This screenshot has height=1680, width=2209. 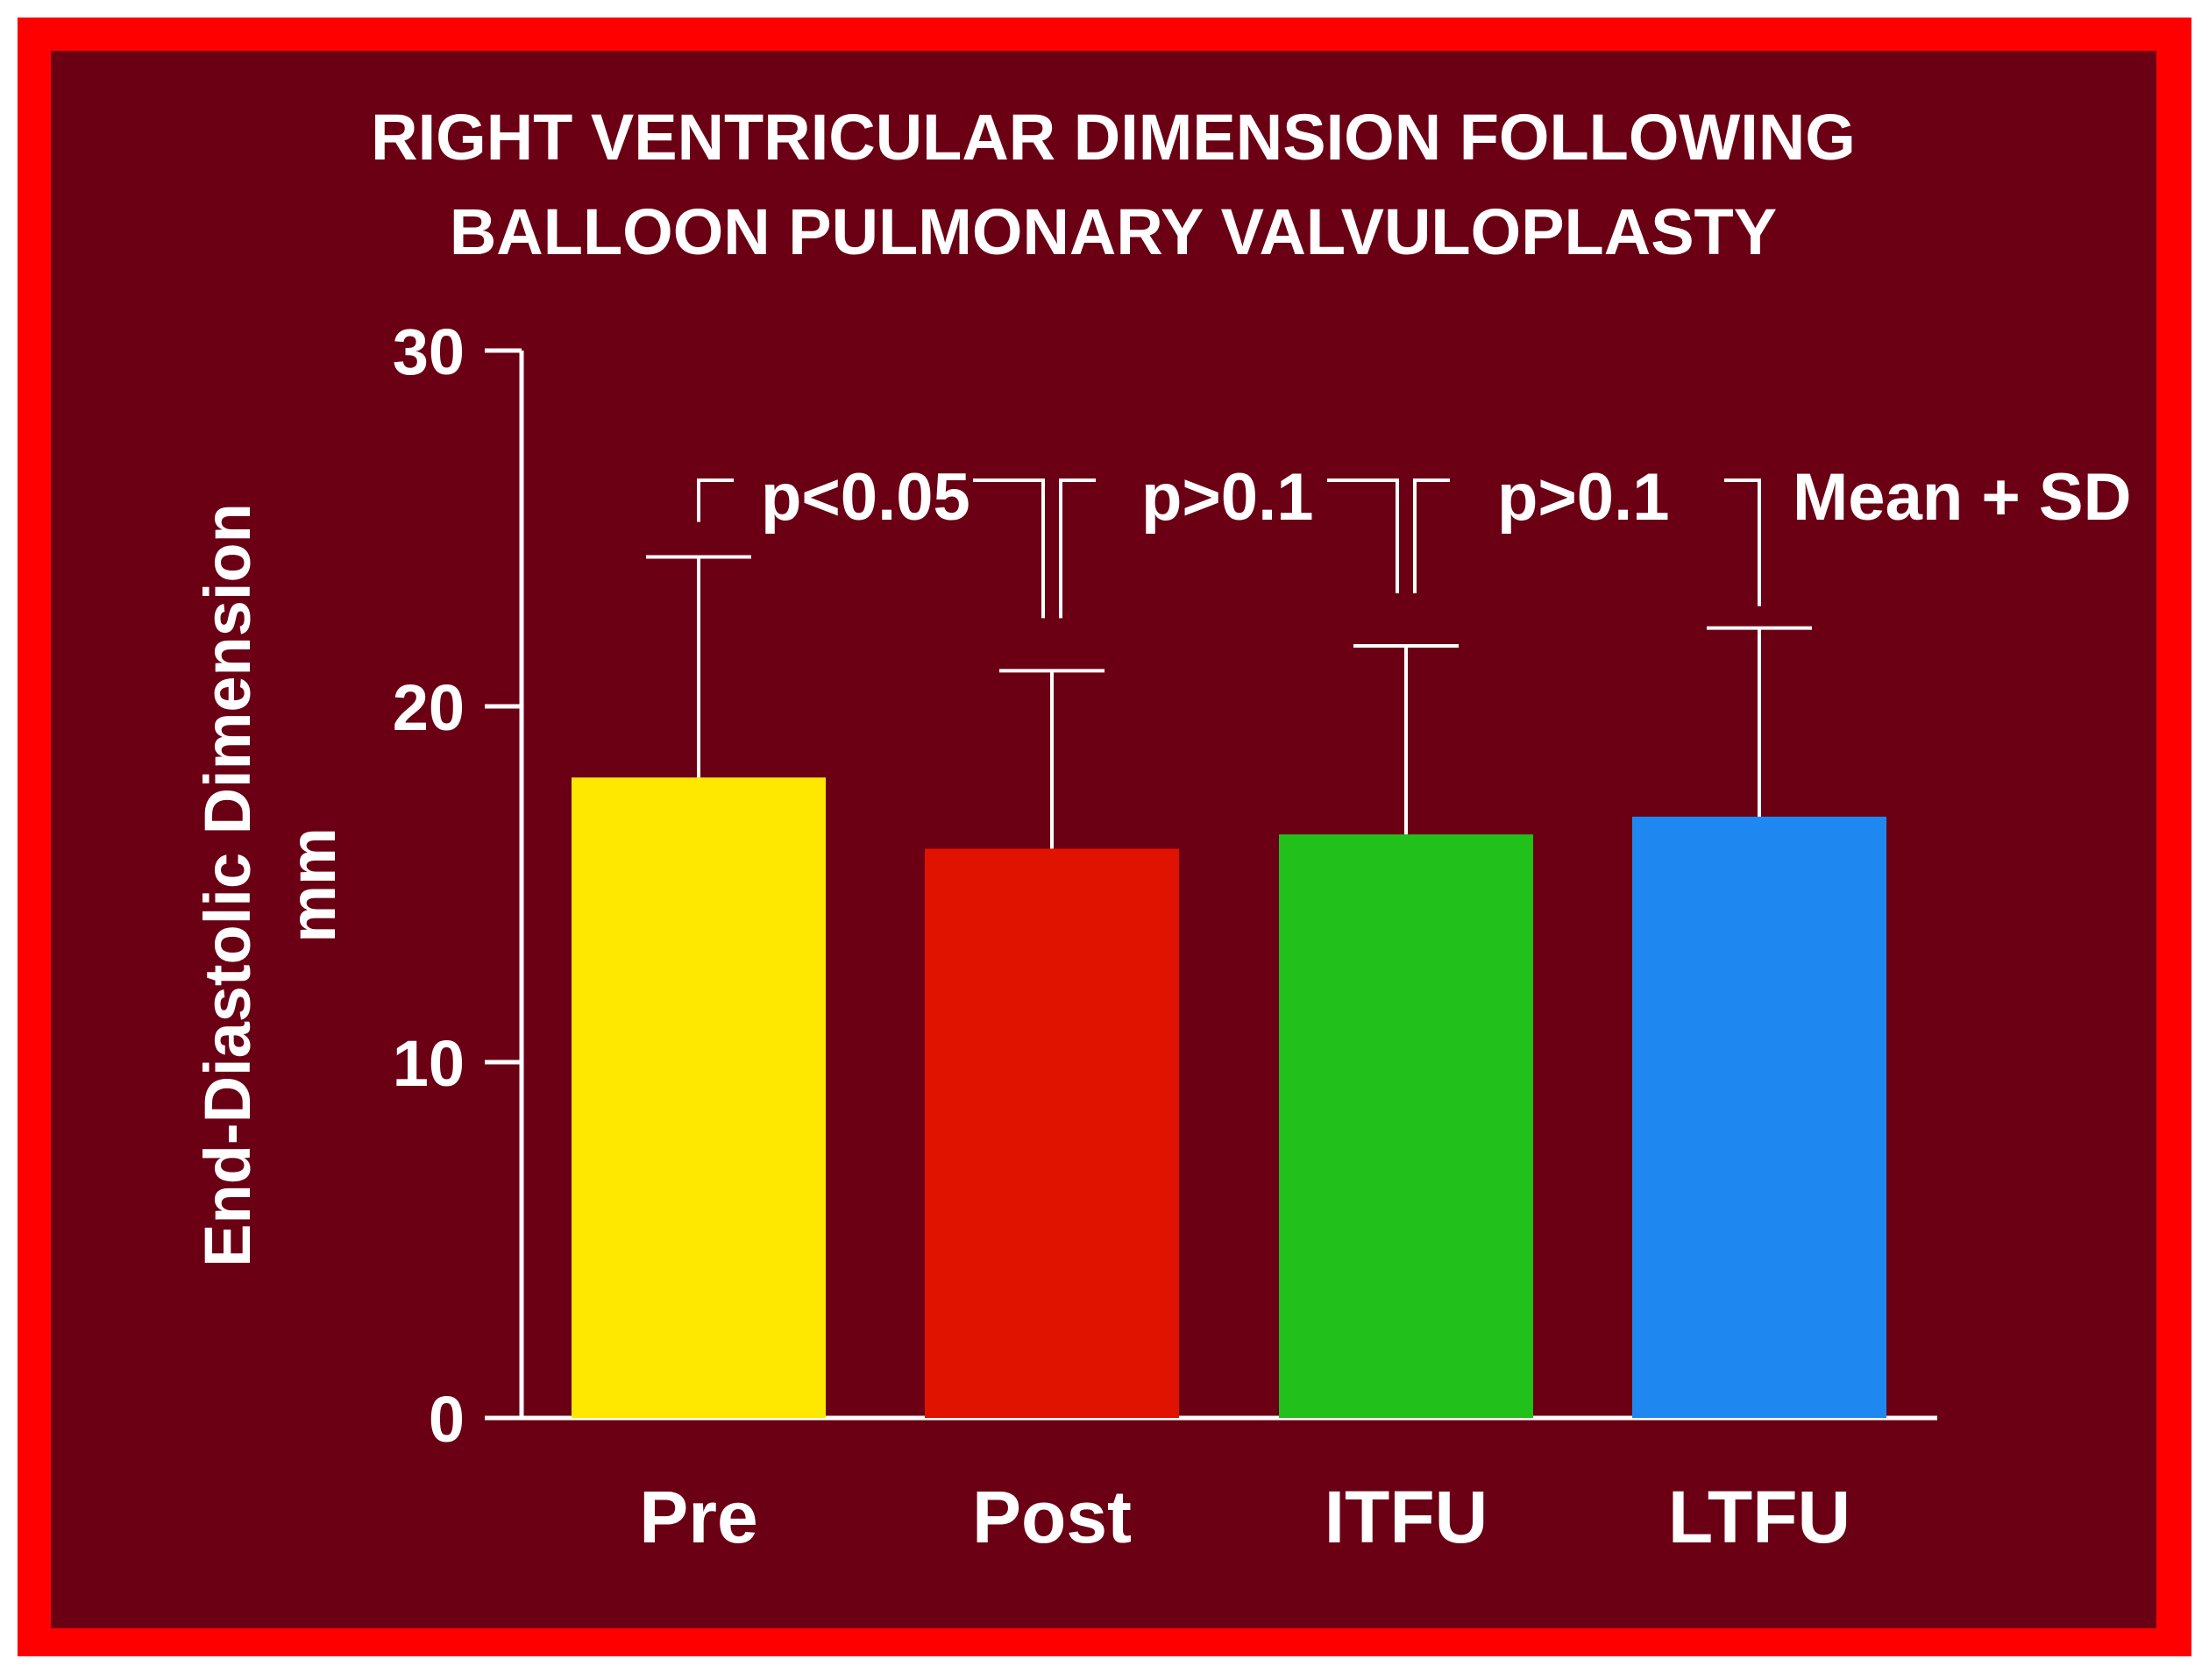 What do you see at coordinates (1583, 497) in the screenshot?
I see `annotation-3: p>0.1` at bounding box center [1583, 497].